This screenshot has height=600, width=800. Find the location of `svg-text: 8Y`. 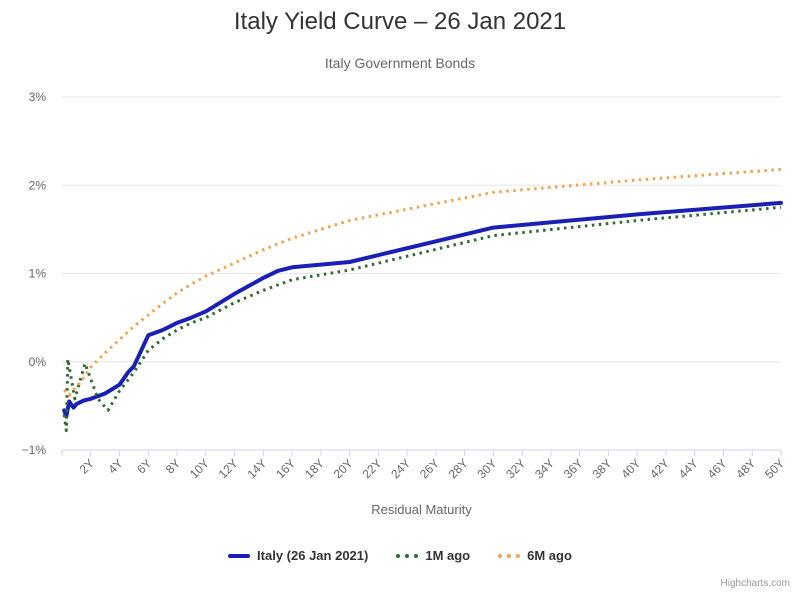

svg-text: 8Y is located at coordinates (173, 466).